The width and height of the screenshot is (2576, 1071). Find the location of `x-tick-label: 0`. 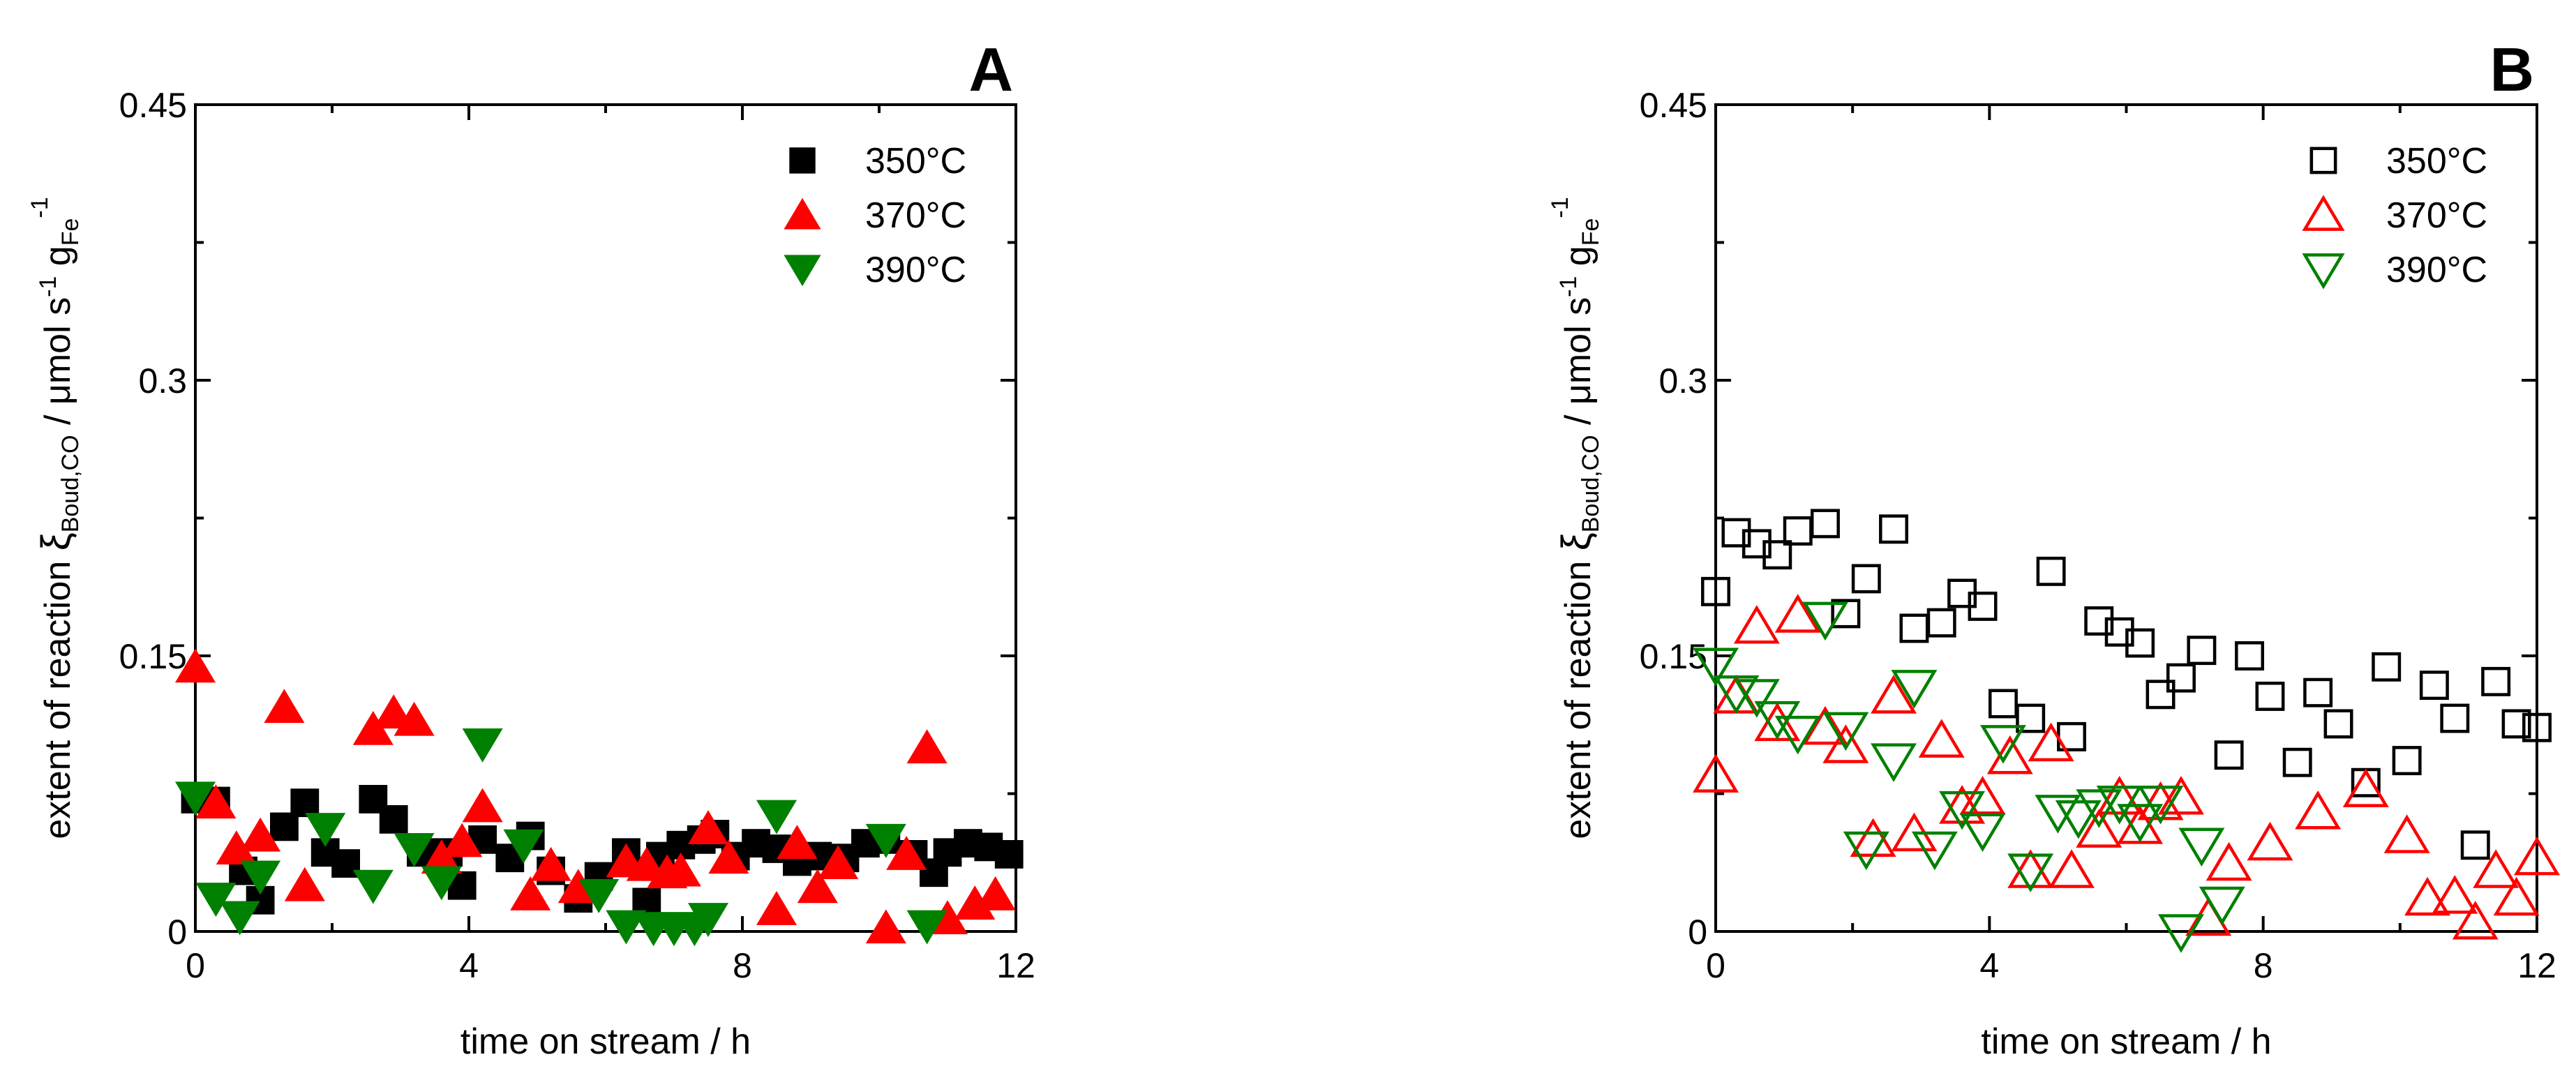

x-tick-label: 0 is located at coordinates (1716, 965).